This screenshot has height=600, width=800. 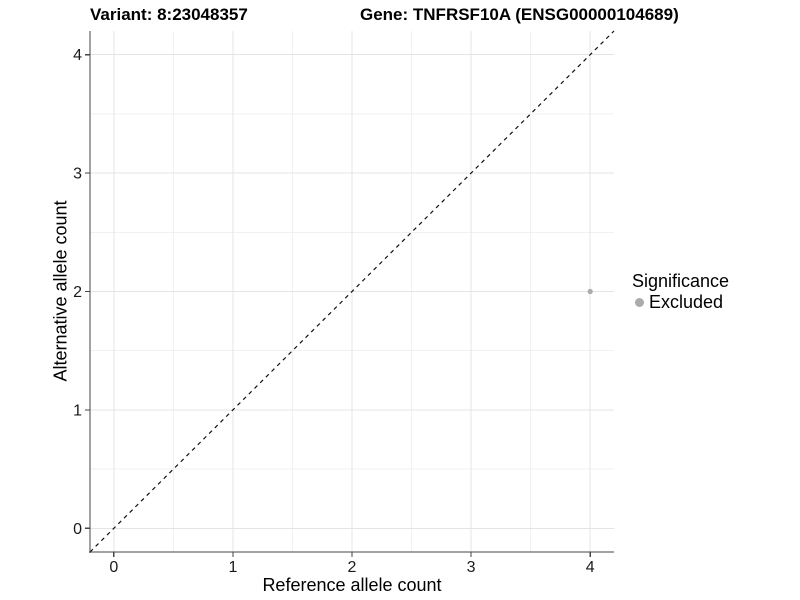 I want to click on x-tick-label: 4, so click(x=590, y=567).